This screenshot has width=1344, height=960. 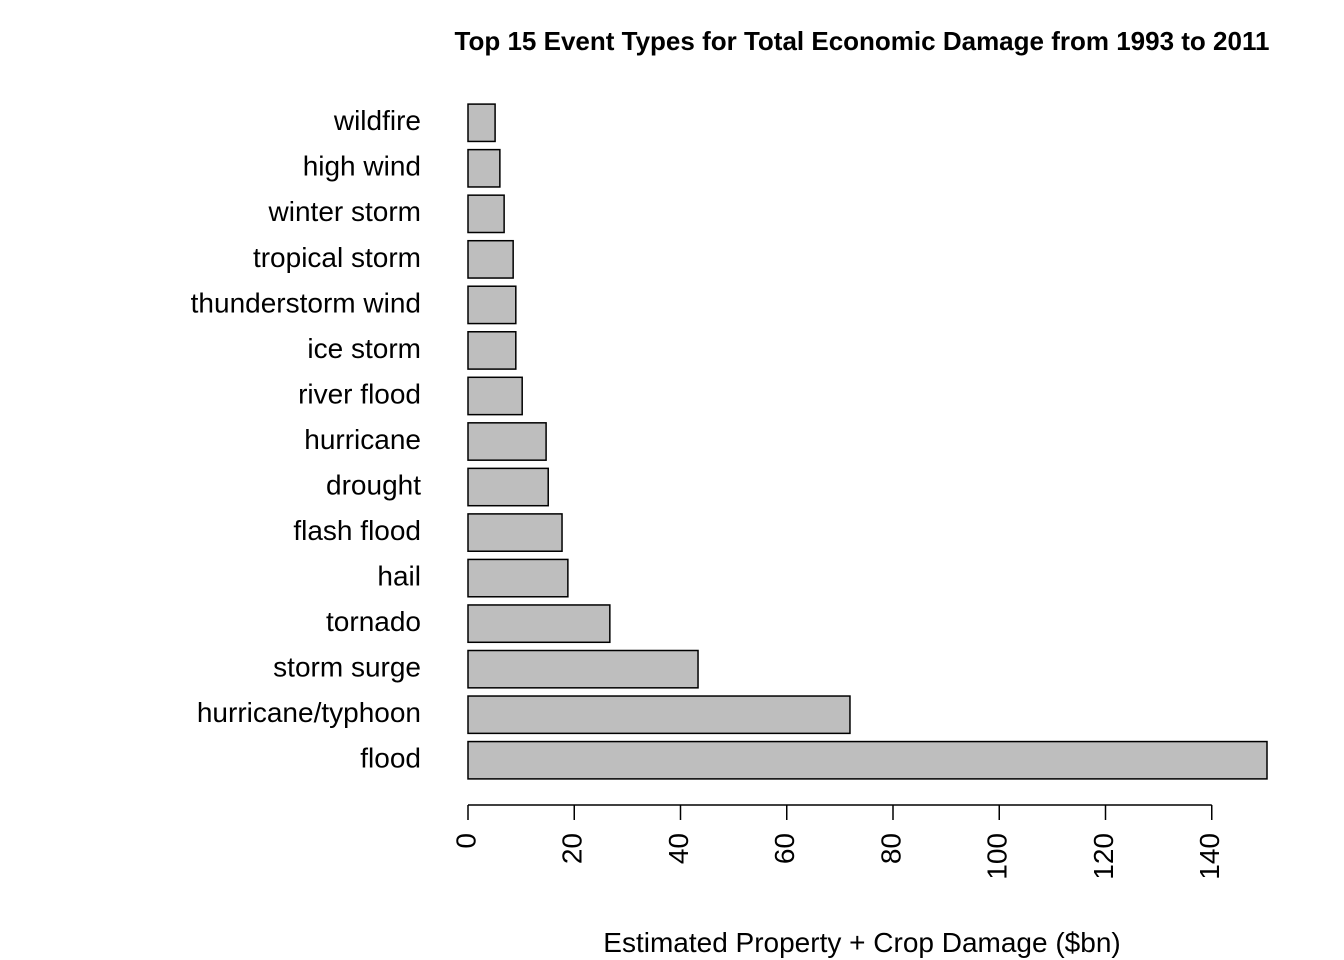 What do you see at coordinates (357, 530) in the screenshot?
I see `y-tick-label: flash flood` at bounding box center [357, 530].